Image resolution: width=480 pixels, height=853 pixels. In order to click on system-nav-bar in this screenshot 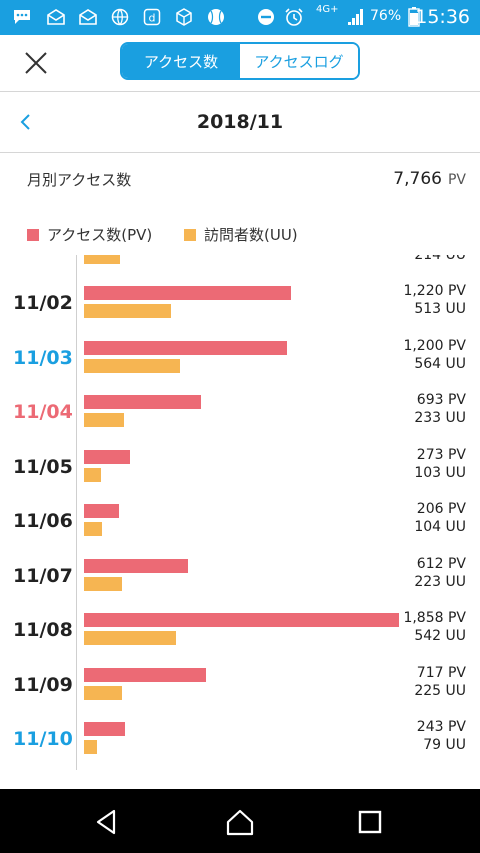, I will do `click(240, 821)`.